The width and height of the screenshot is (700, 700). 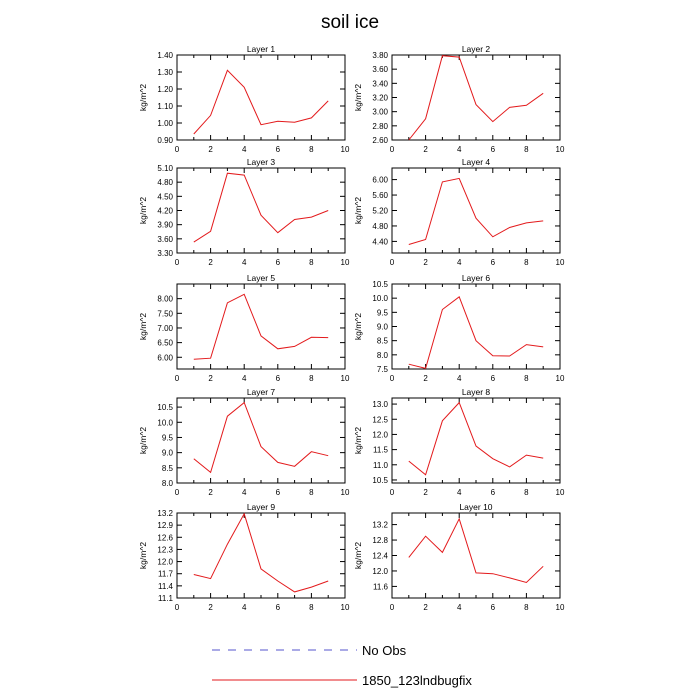 What do you see at coordinates (165, 357) in the screenshot?
I see `y-tick-label: 6.00` at bounding box center [165, 357].